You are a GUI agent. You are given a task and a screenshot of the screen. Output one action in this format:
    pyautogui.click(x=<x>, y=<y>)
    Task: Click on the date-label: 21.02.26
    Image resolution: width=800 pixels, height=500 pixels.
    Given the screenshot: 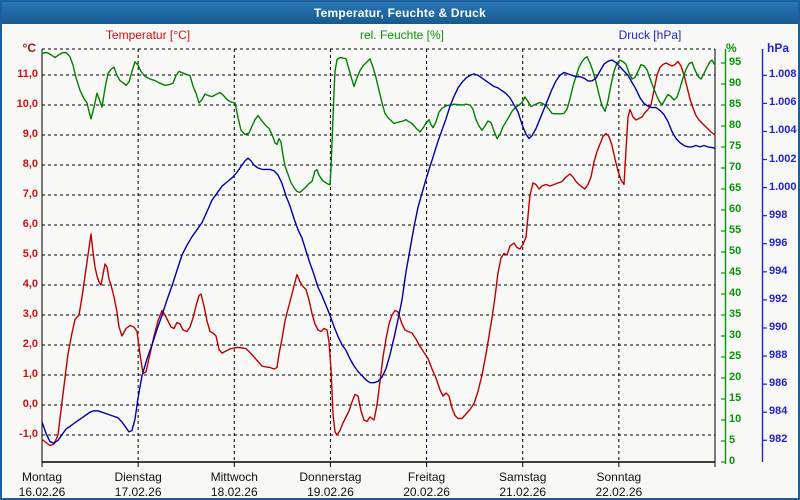 What is the action you would take?
    pyautogui.click(x=523, y=492)
    